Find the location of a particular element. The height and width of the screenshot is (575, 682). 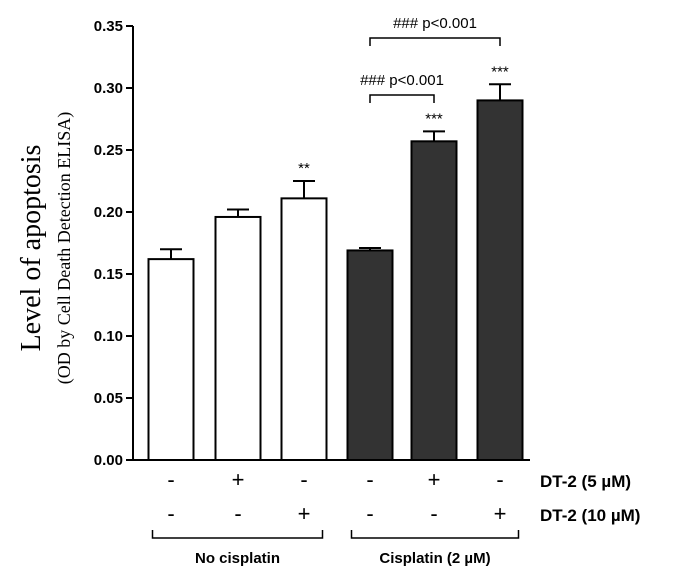

y-axis-label-line2: (OD by Cell Death Detection ELISA) is located at coordinates (64, 248).